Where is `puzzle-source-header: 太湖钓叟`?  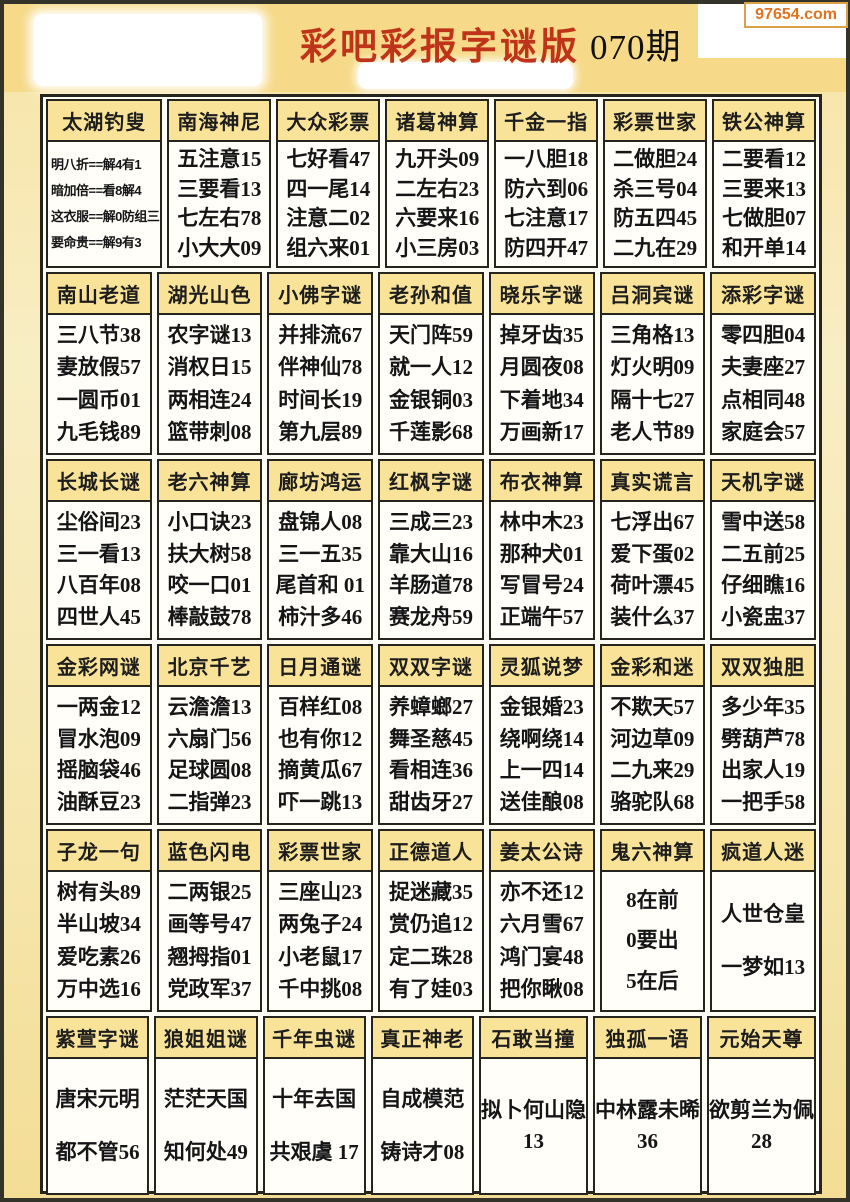 puzzle-source-header: 太湖钓叟 is located at coordinates (104, 120).